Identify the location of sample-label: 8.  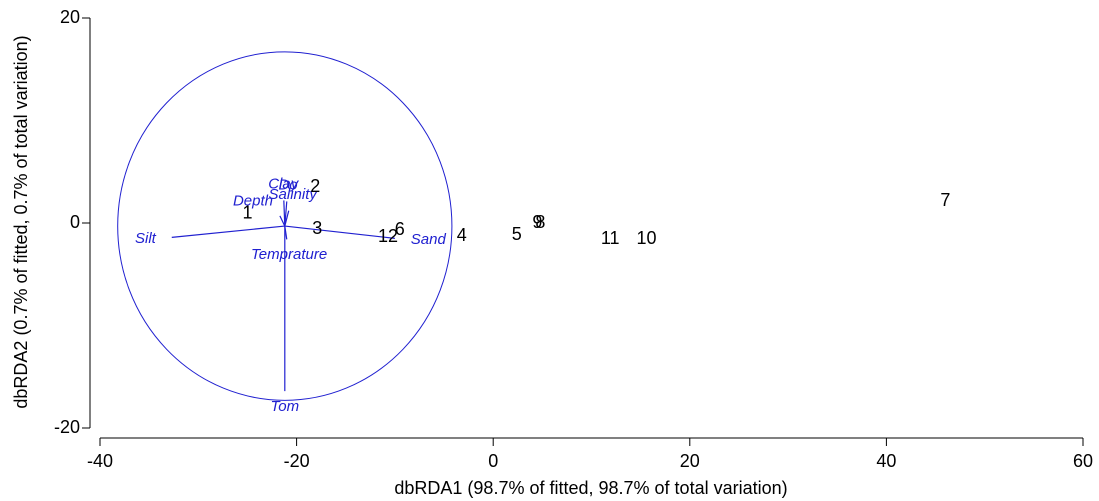
(540, 222).